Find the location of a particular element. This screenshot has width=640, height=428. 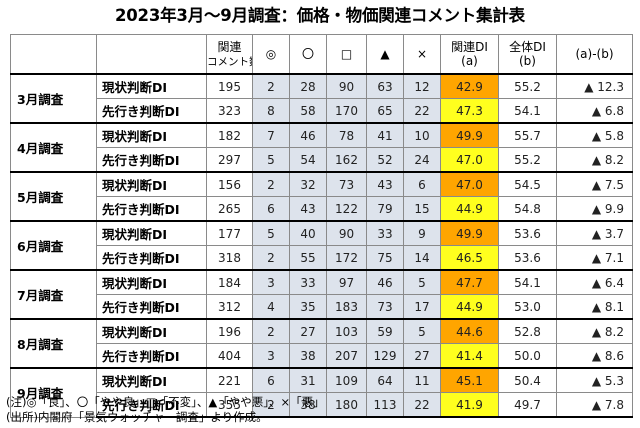

cell-difference: ▲ 9.9 is located at coordinates (594, 209).